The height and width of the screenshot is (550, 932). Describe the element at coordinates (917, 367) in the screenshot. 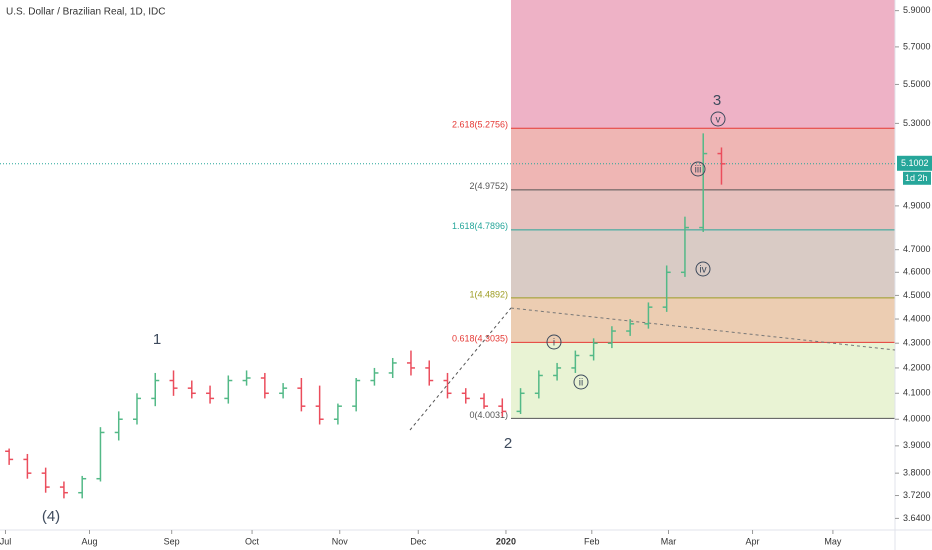

I see `y-tick-label: 4.2000` at that location.